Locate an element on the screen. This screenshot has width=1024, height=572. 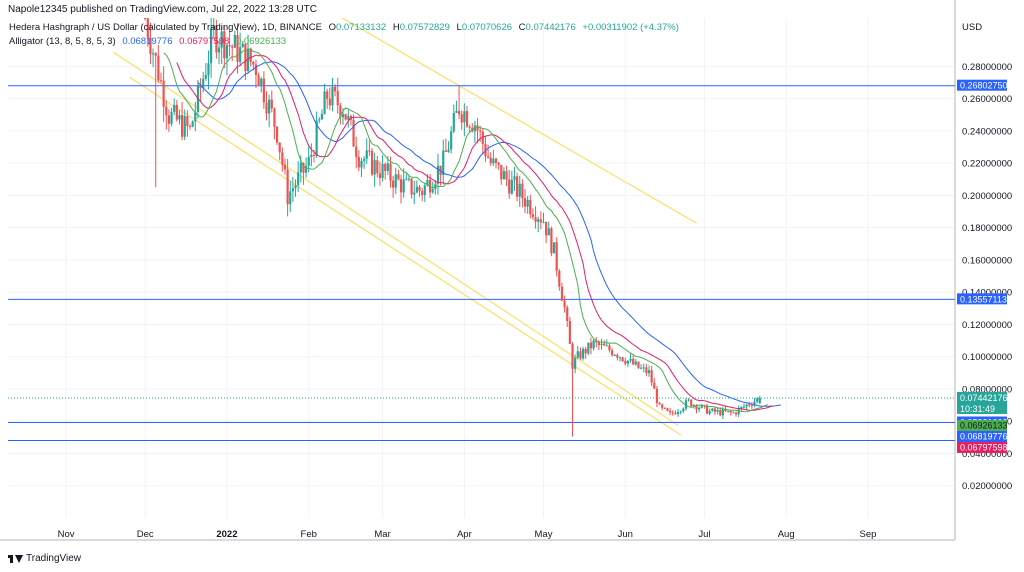
time-tick-label: Sep is located at coordinates (867, 534).